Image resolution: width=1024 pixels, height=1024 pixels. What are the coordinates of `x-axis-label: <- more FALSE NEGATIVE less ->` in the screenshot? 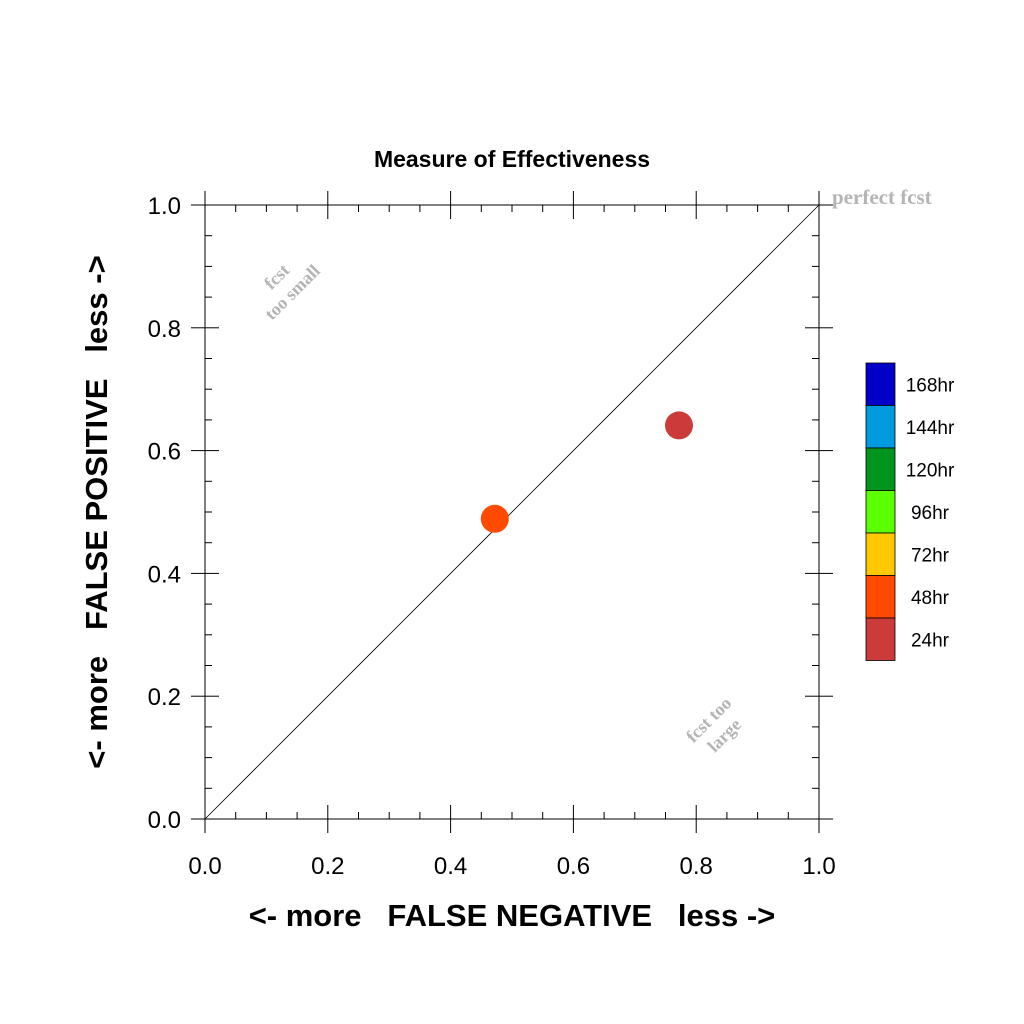 It's located at (512, 915).